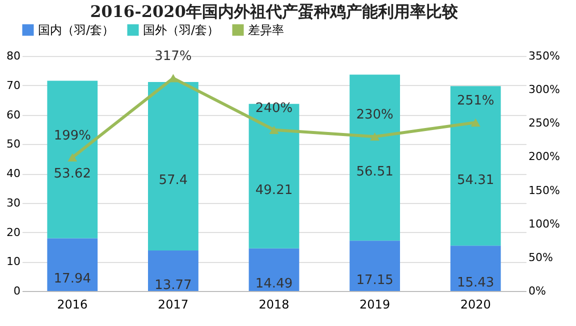 The width and height of the screenshot is (576, 326). I want to click on y-tick-label: 80, so click(13, 56).